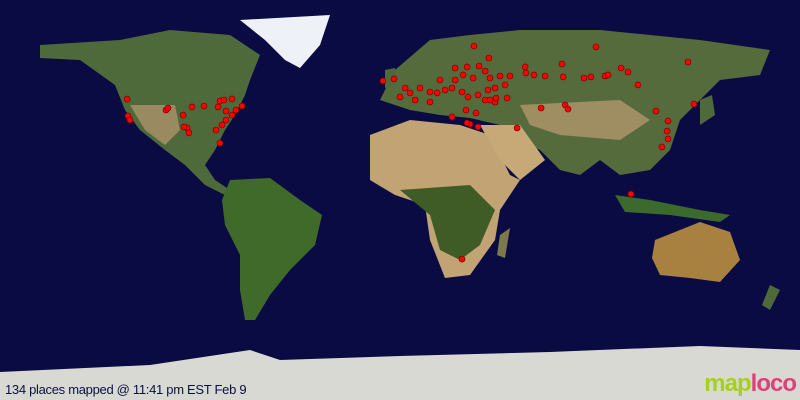 The image size is (800, 400). What do you see at coordinates (707, 110) in the screenshot?
I see `japan` at bounding box center [707, 110].